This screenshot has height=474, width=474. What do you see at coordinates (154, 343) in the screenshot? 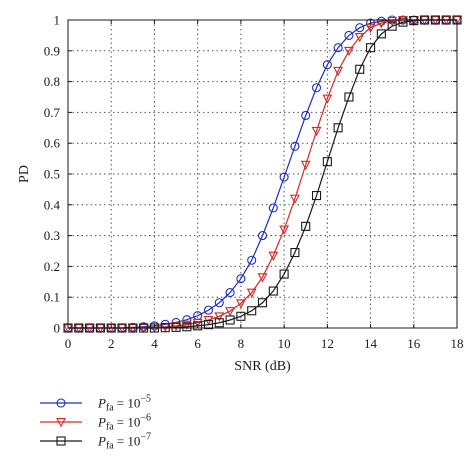
I see `x-tick-label: 4` at bounding box center [154, 343].